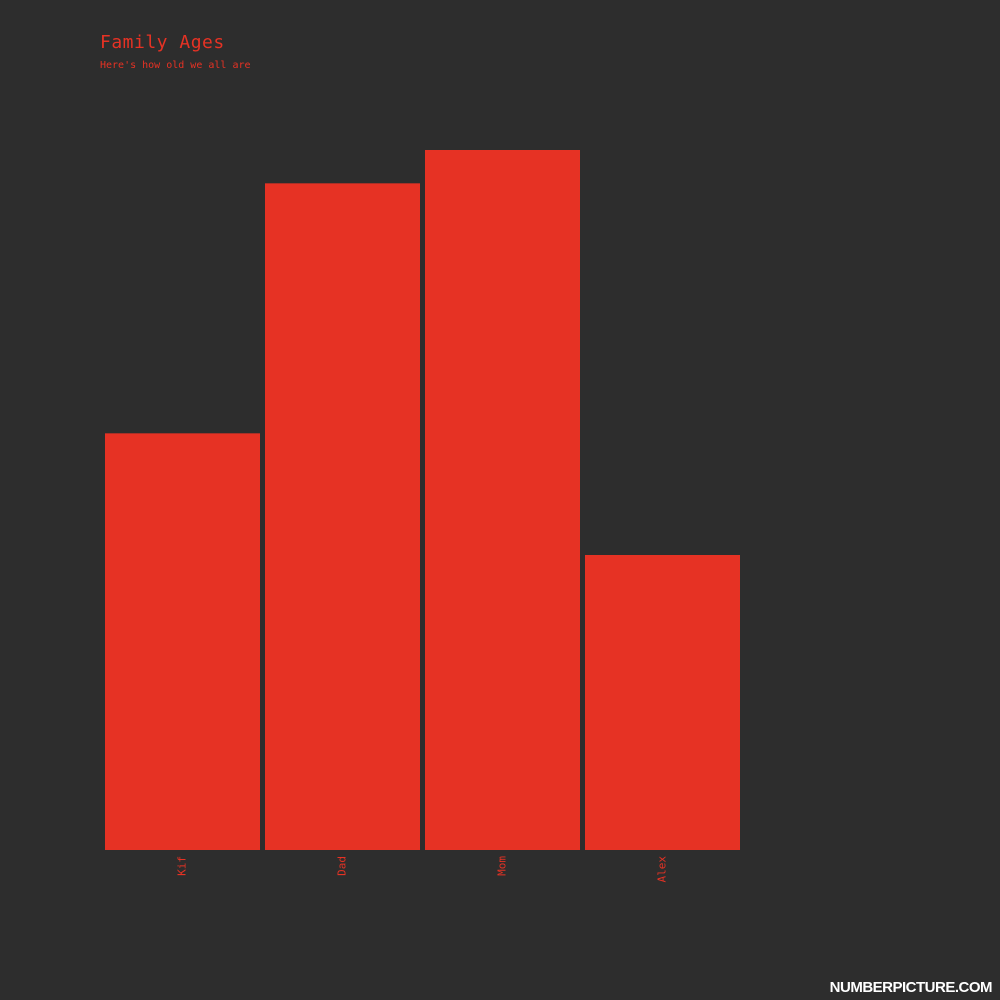  I want to click on bar-kif, so click(182, 641).